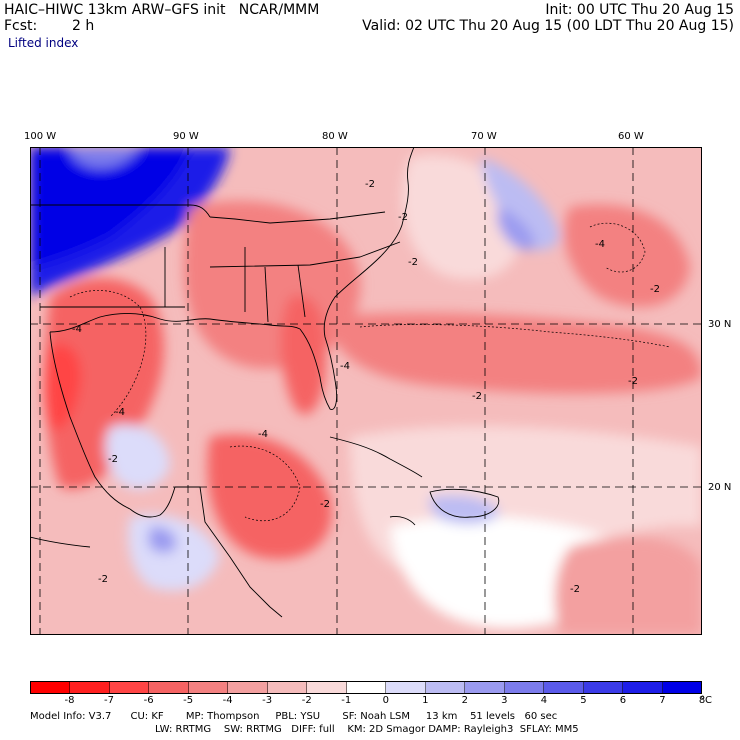 The width and height of the screenshot is (740, 740). I want to click on colorbar-tick-label: -3, so click(267, 700).